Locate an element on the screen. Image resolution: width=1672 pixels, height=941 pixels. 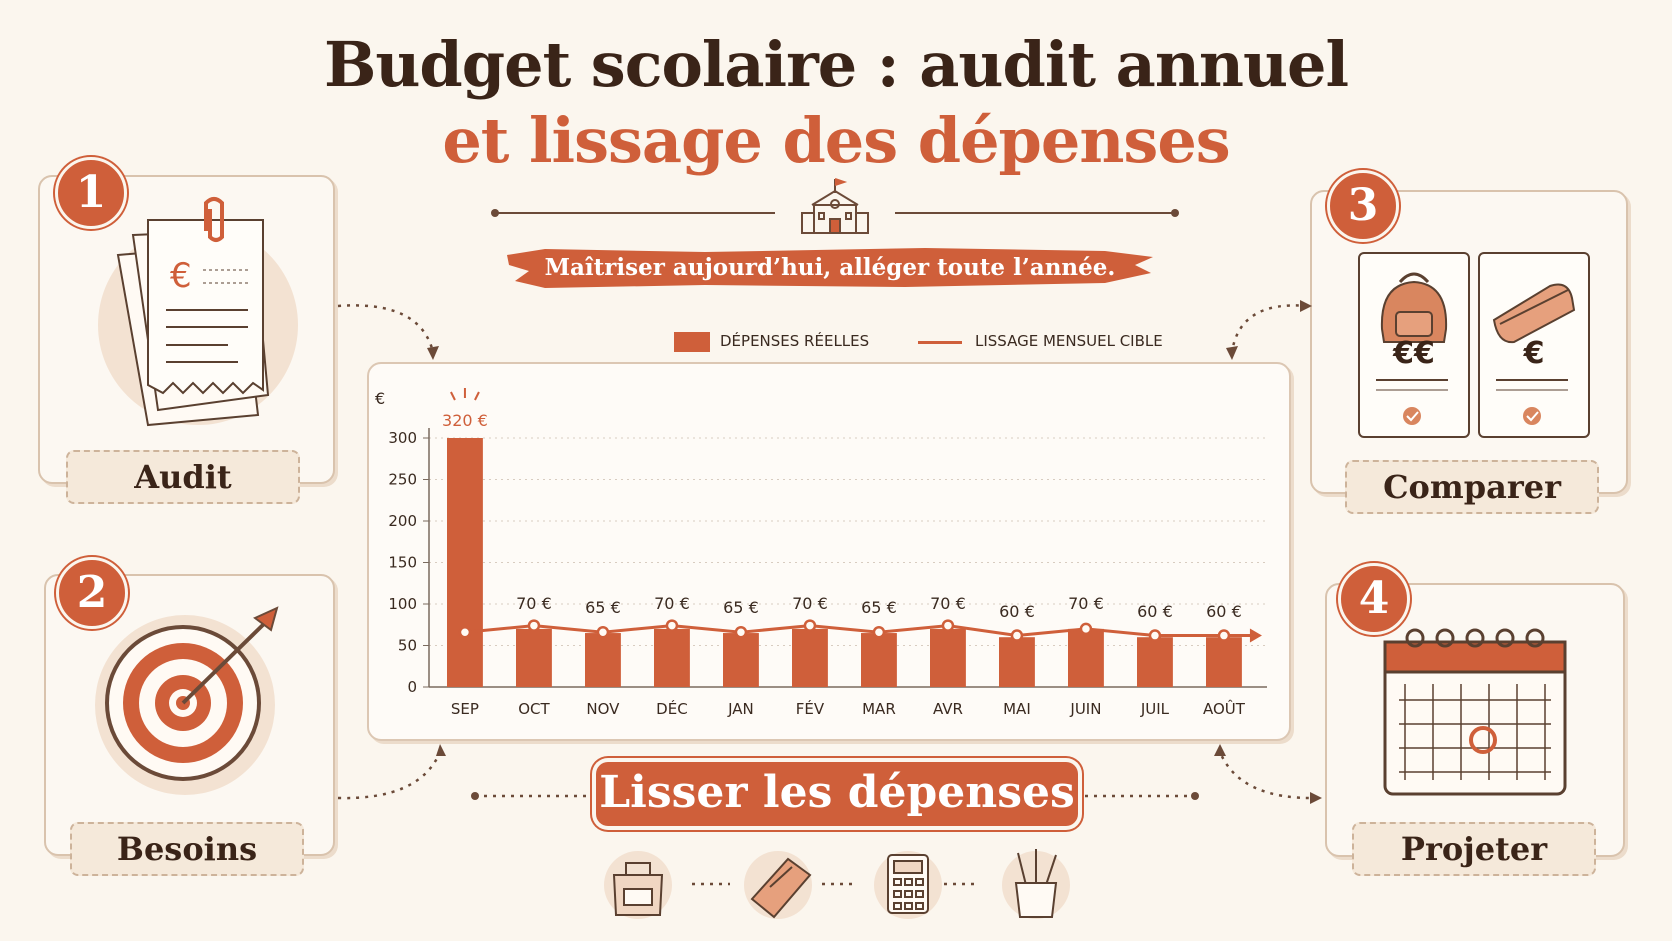
bar-août is located at coordinates (1224, 662).